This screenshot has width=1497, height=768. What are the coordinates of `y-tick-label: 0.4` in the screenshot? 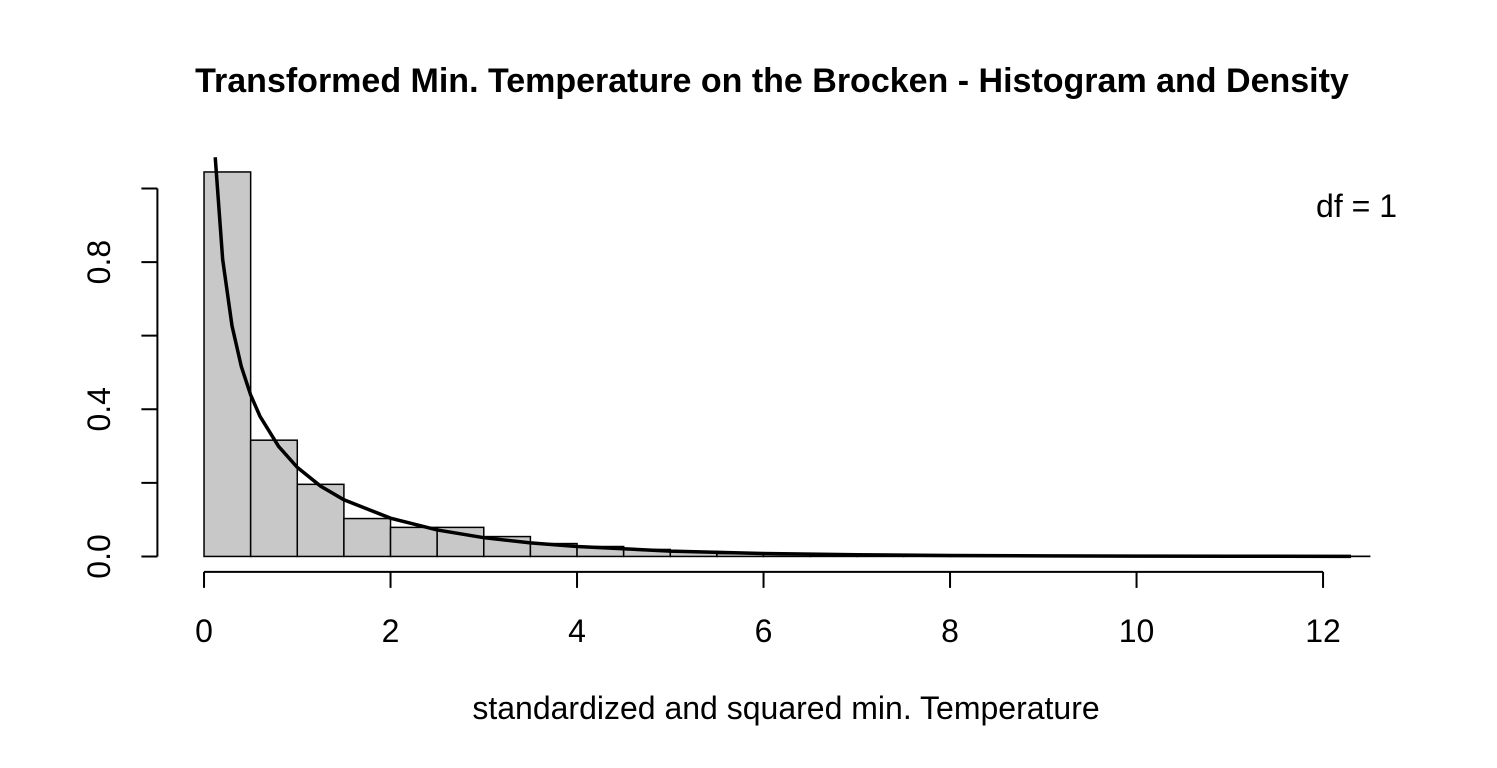 It's located at (99, 409).